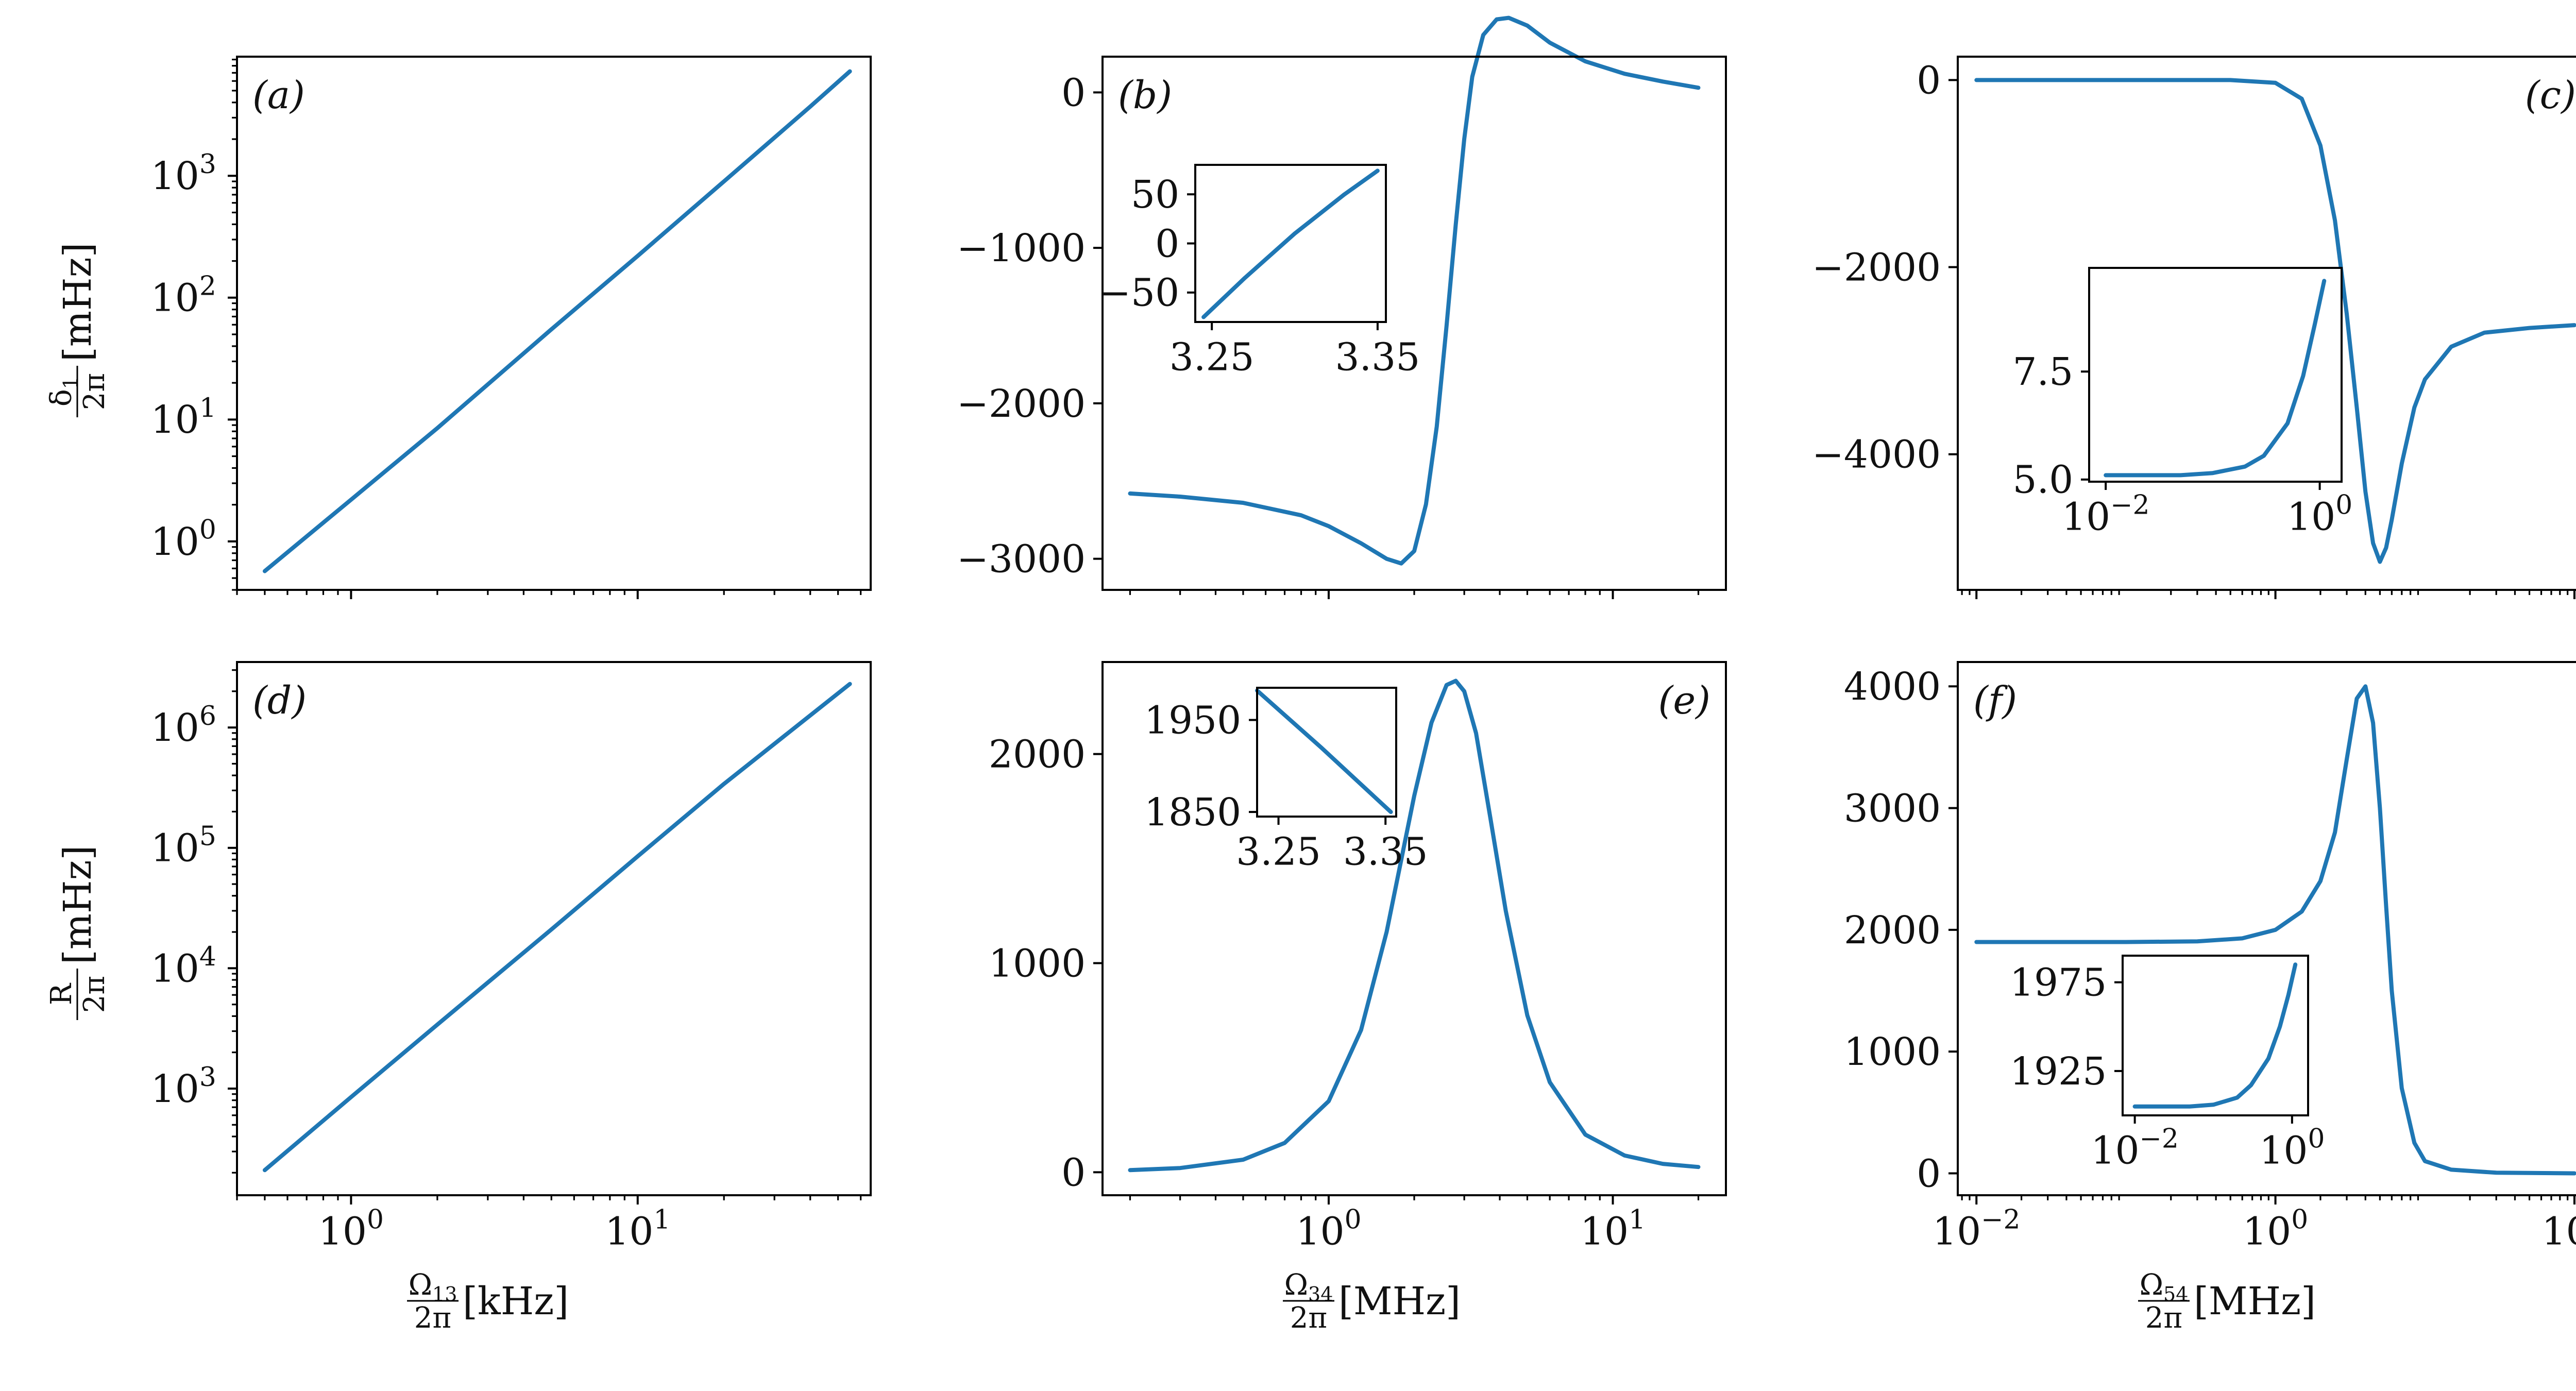 The height and width of the screenshot is (1391, 2576). I want to click on x-label-col3-denominator: 2π, so click(2163, 1318).